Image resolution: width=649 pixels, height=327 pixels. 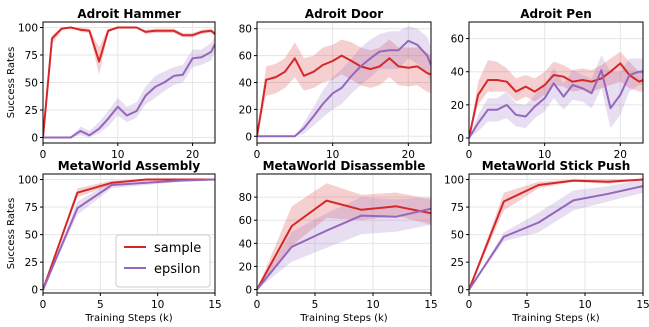 What do you see at coordinates (177, 269) in the screenshot?
I see `legend-label-epsilon: epsilon` at bounding box center [177, 269].